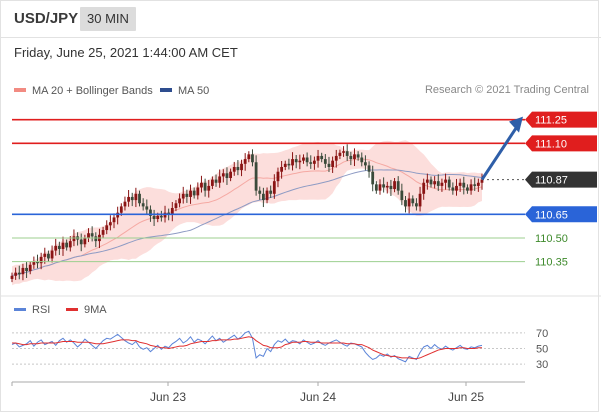  I want to click on legend-item-bollinger: MA 20 + Bollinger Bands, so click(83, 91).